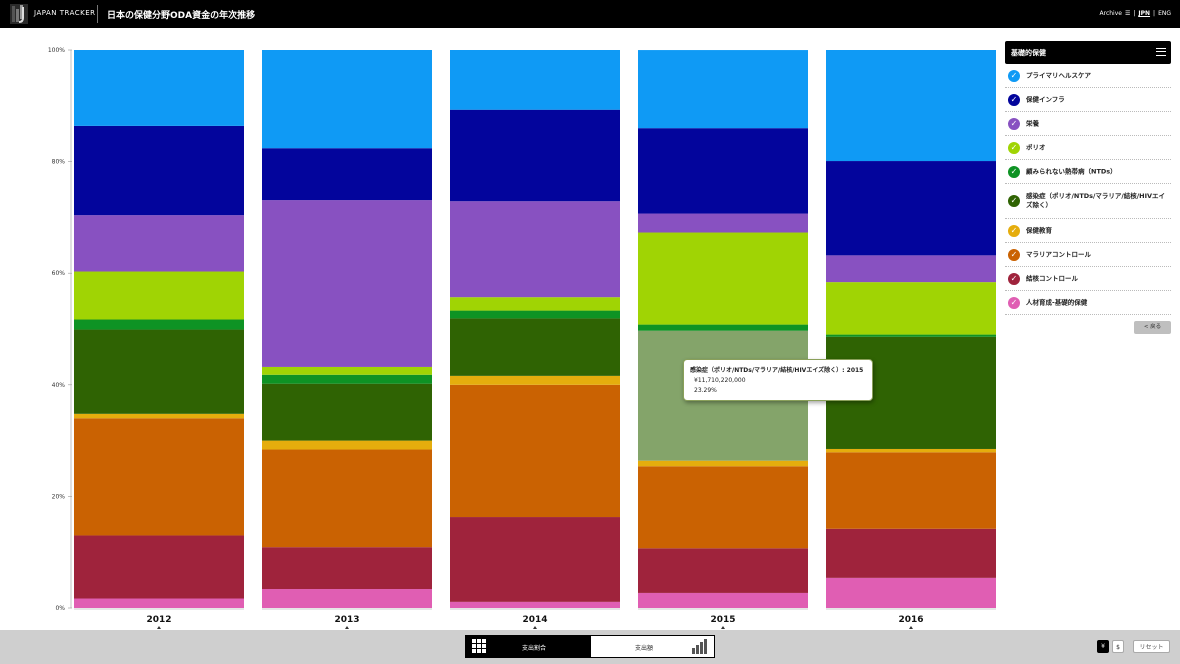 The image size is (1180, 664). Describe the element at coordinates (1161, 52) in the screenshot. I see `hamburger-menu-icon` at that location.